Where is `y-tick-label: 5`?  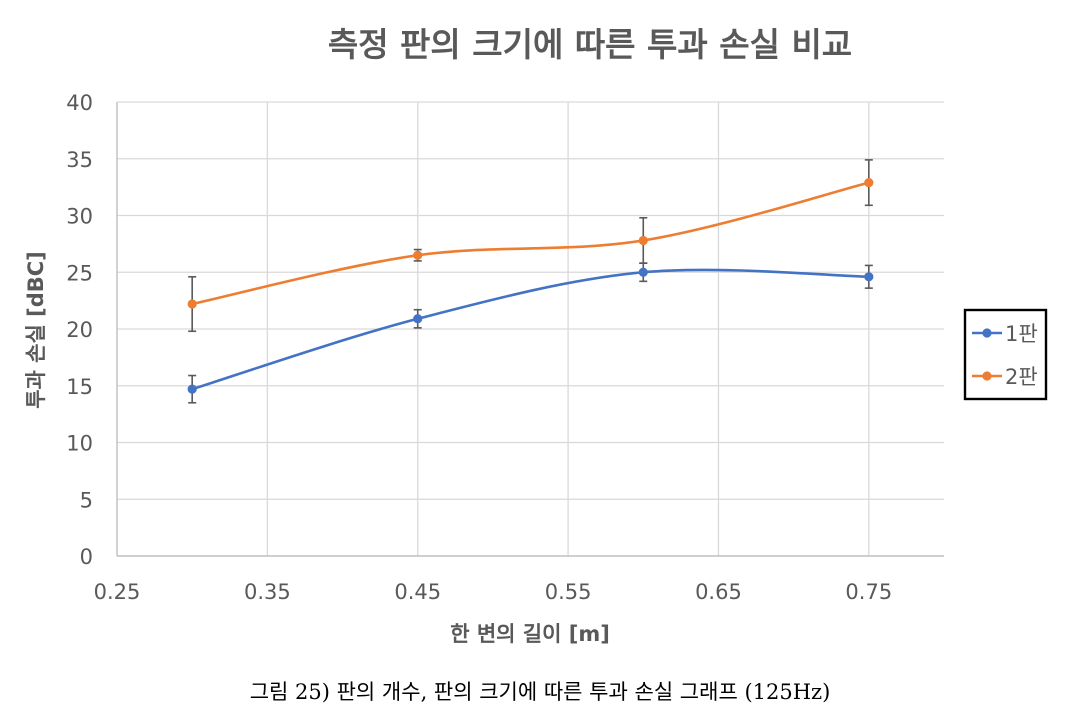
y-tick-label: 5 is located at coordinates (86, 500).